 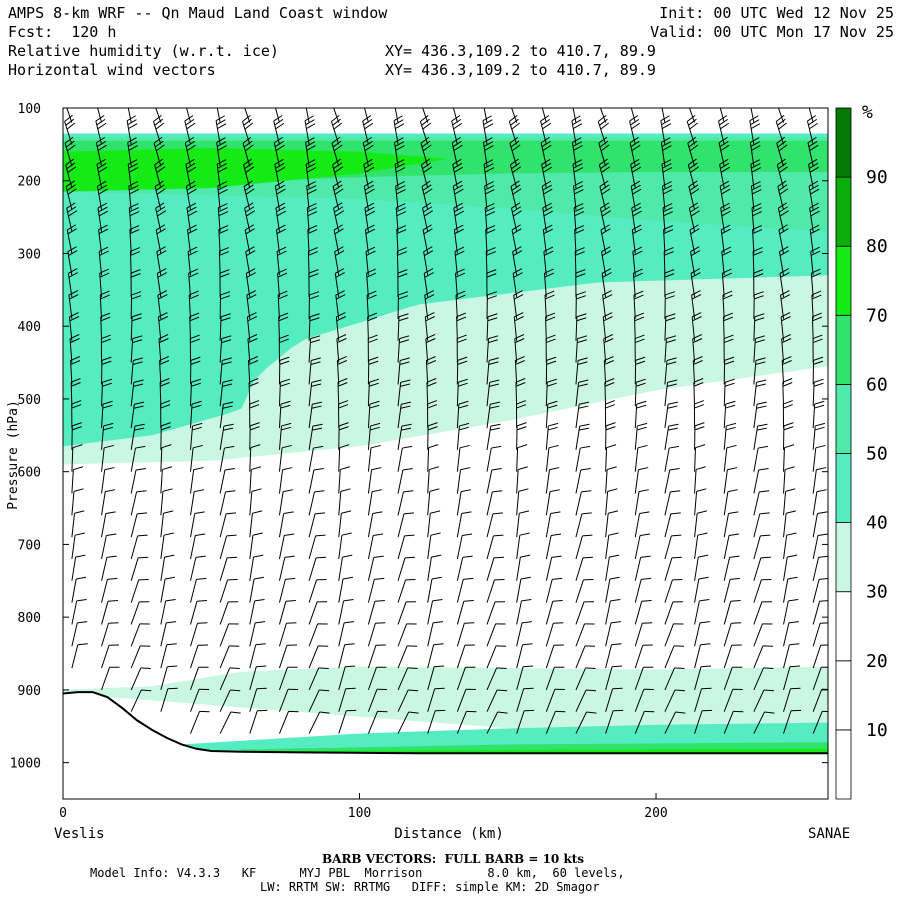 I want to click on field-label-wind: Horizontal wind vectors, so click(x=112, y=70).